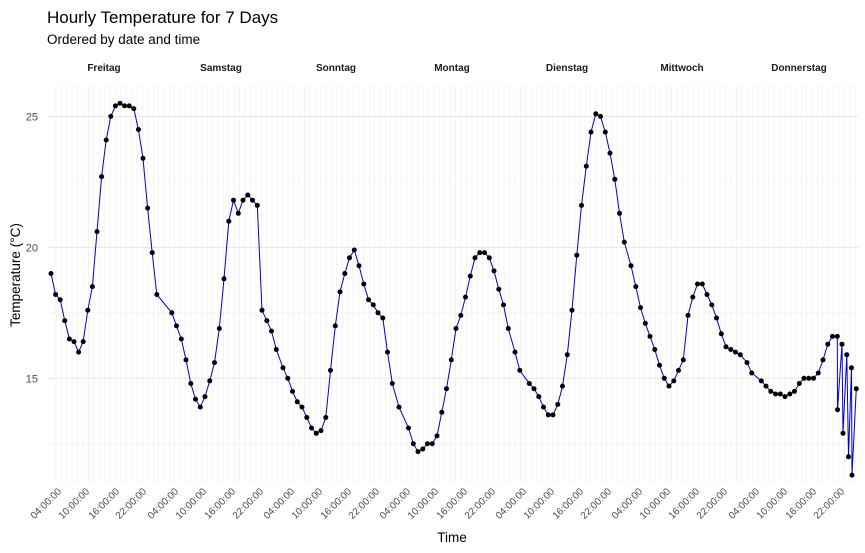  Describe the element at coordinates (567, 68) in the screenshot. I see `facet-label-dienstag: Dienstag` at that location.